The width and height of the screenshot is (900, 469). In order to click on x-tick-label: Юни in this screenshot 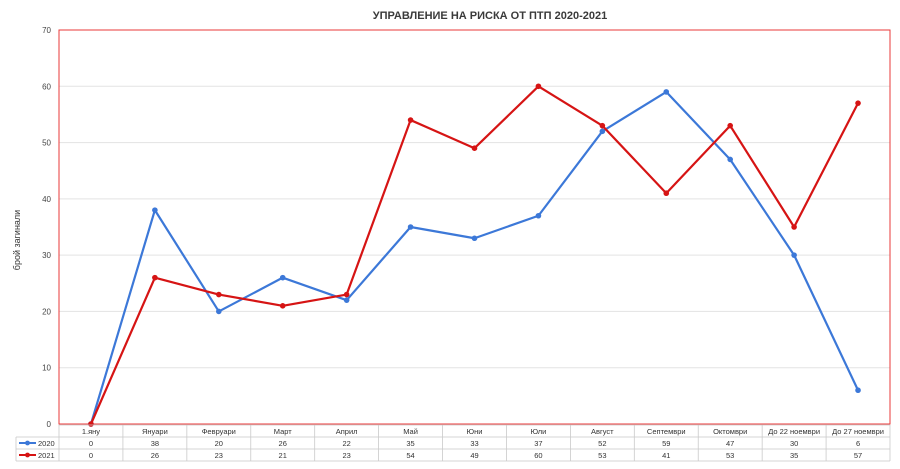, I will do `click(475, 431)`.